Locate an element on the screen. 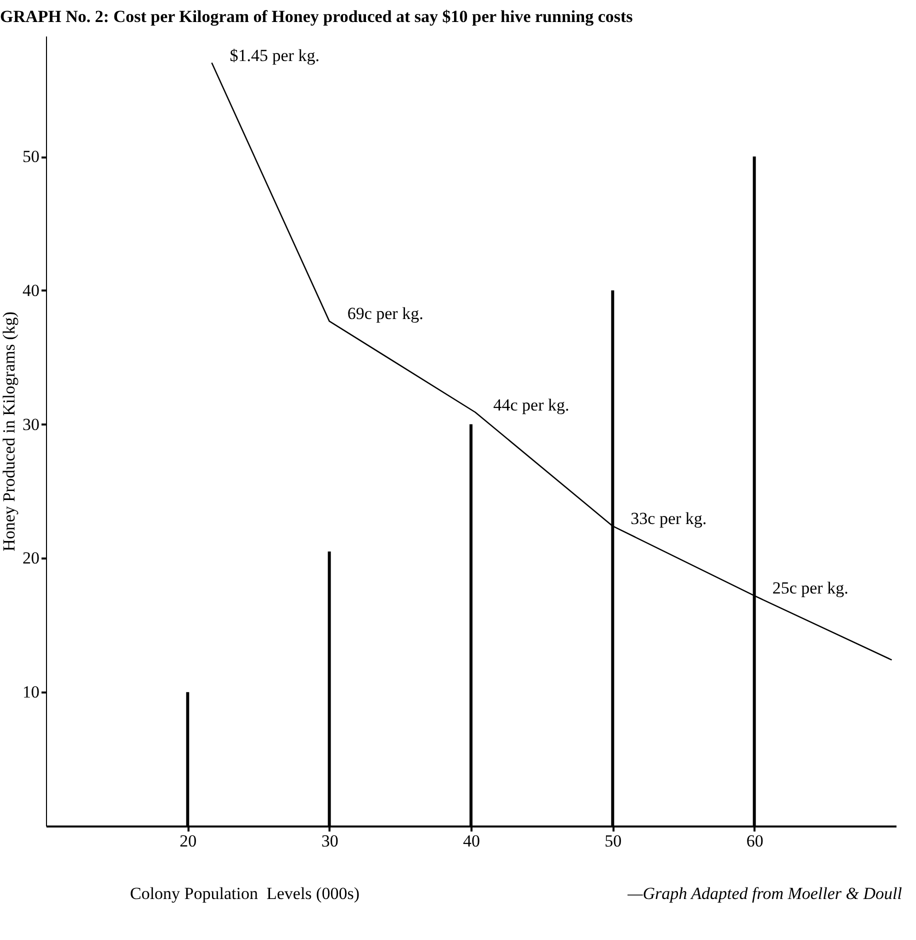  annotation: 25c per kg. is located at coordinates (810, 588).